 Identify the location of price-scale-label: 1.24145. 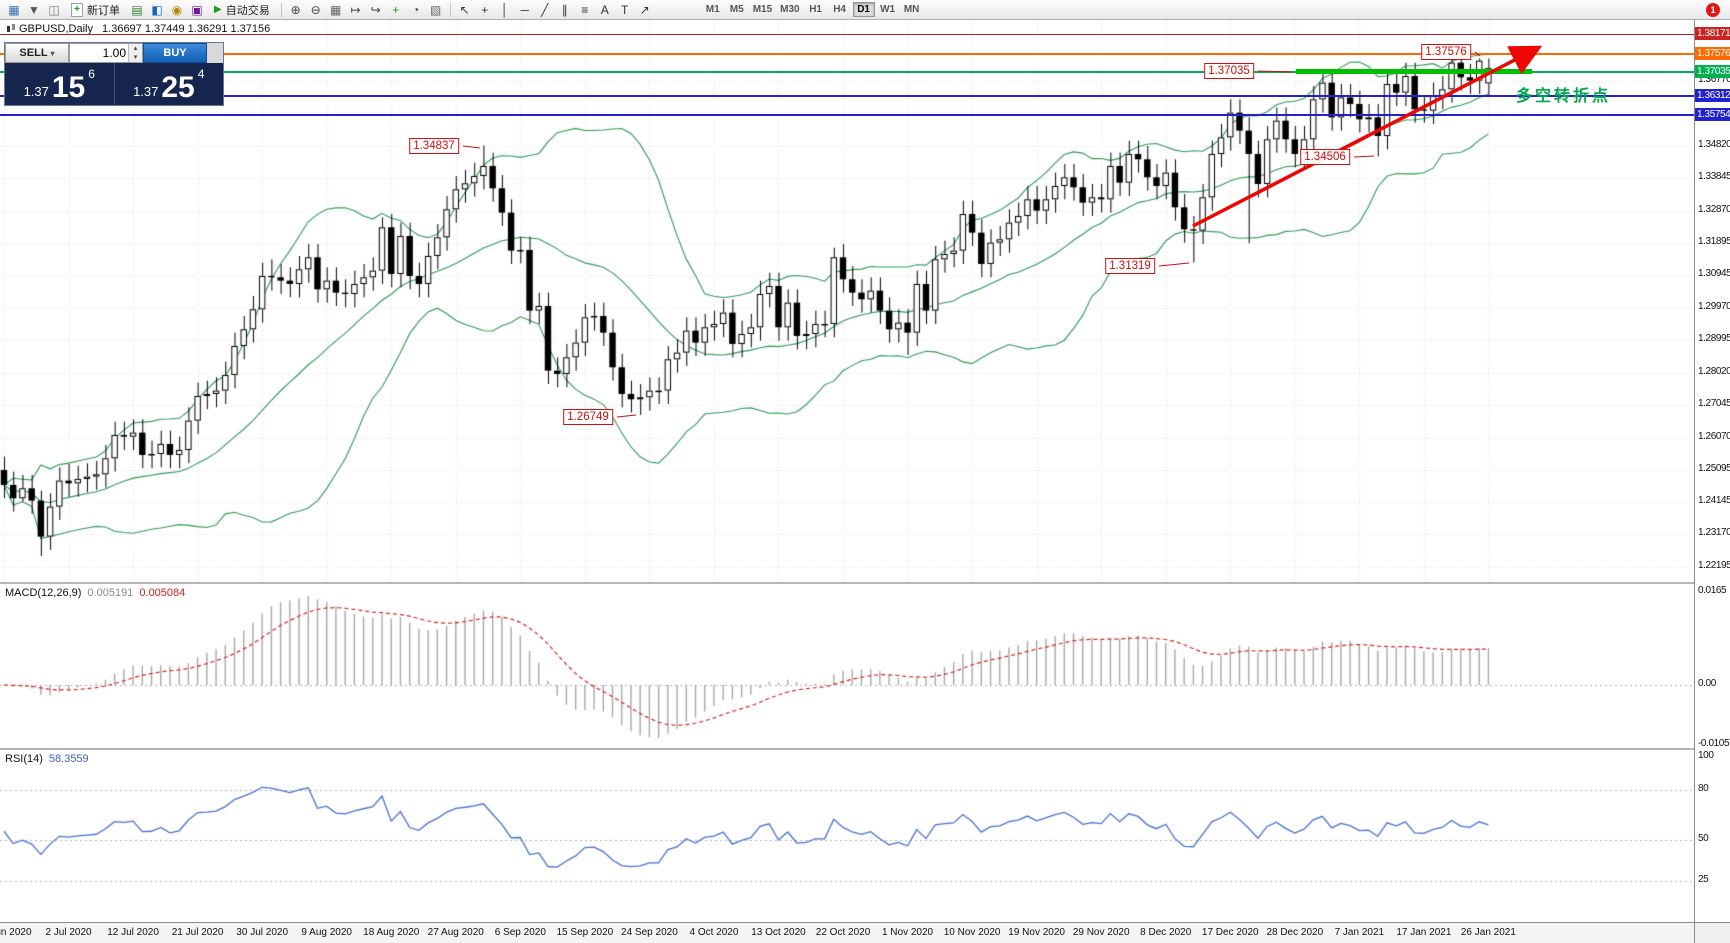
(1714, 500).